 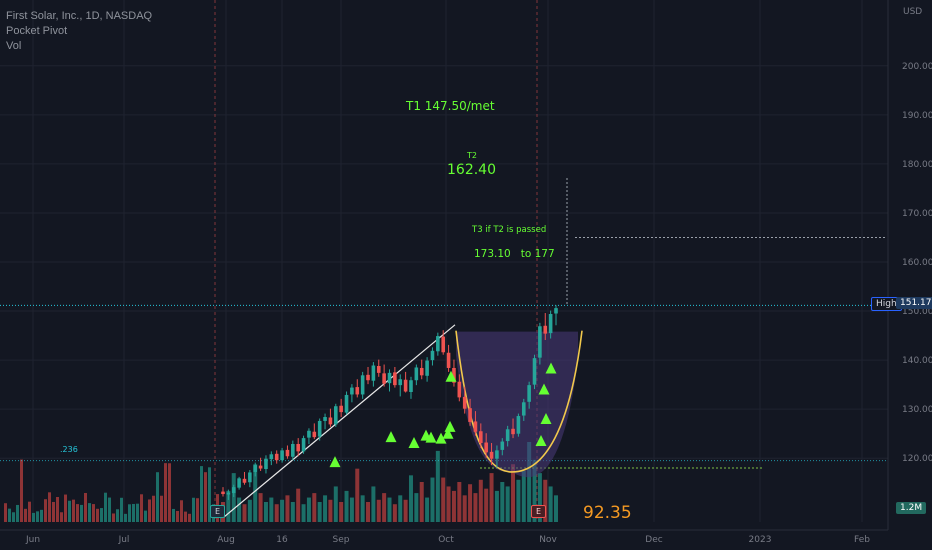 What do you see at coordinates (218, 511) in the screenshot?
I see `earnings-marker-aug: E` at bounding box center [218, 511].